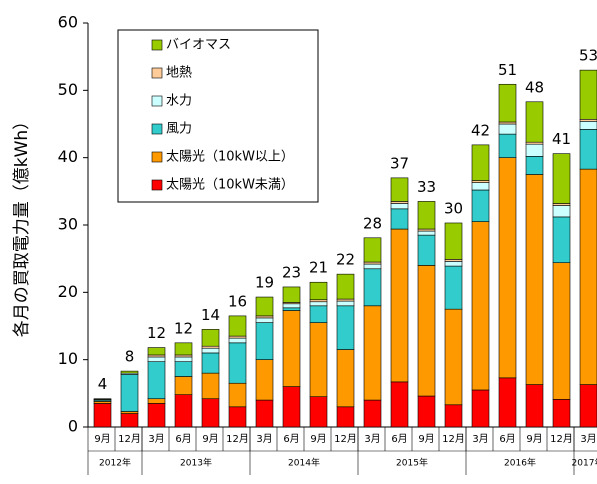  Describe the element at coordinates (179, 101) in the screenshot. I see `legend-label: 水力` at that location.